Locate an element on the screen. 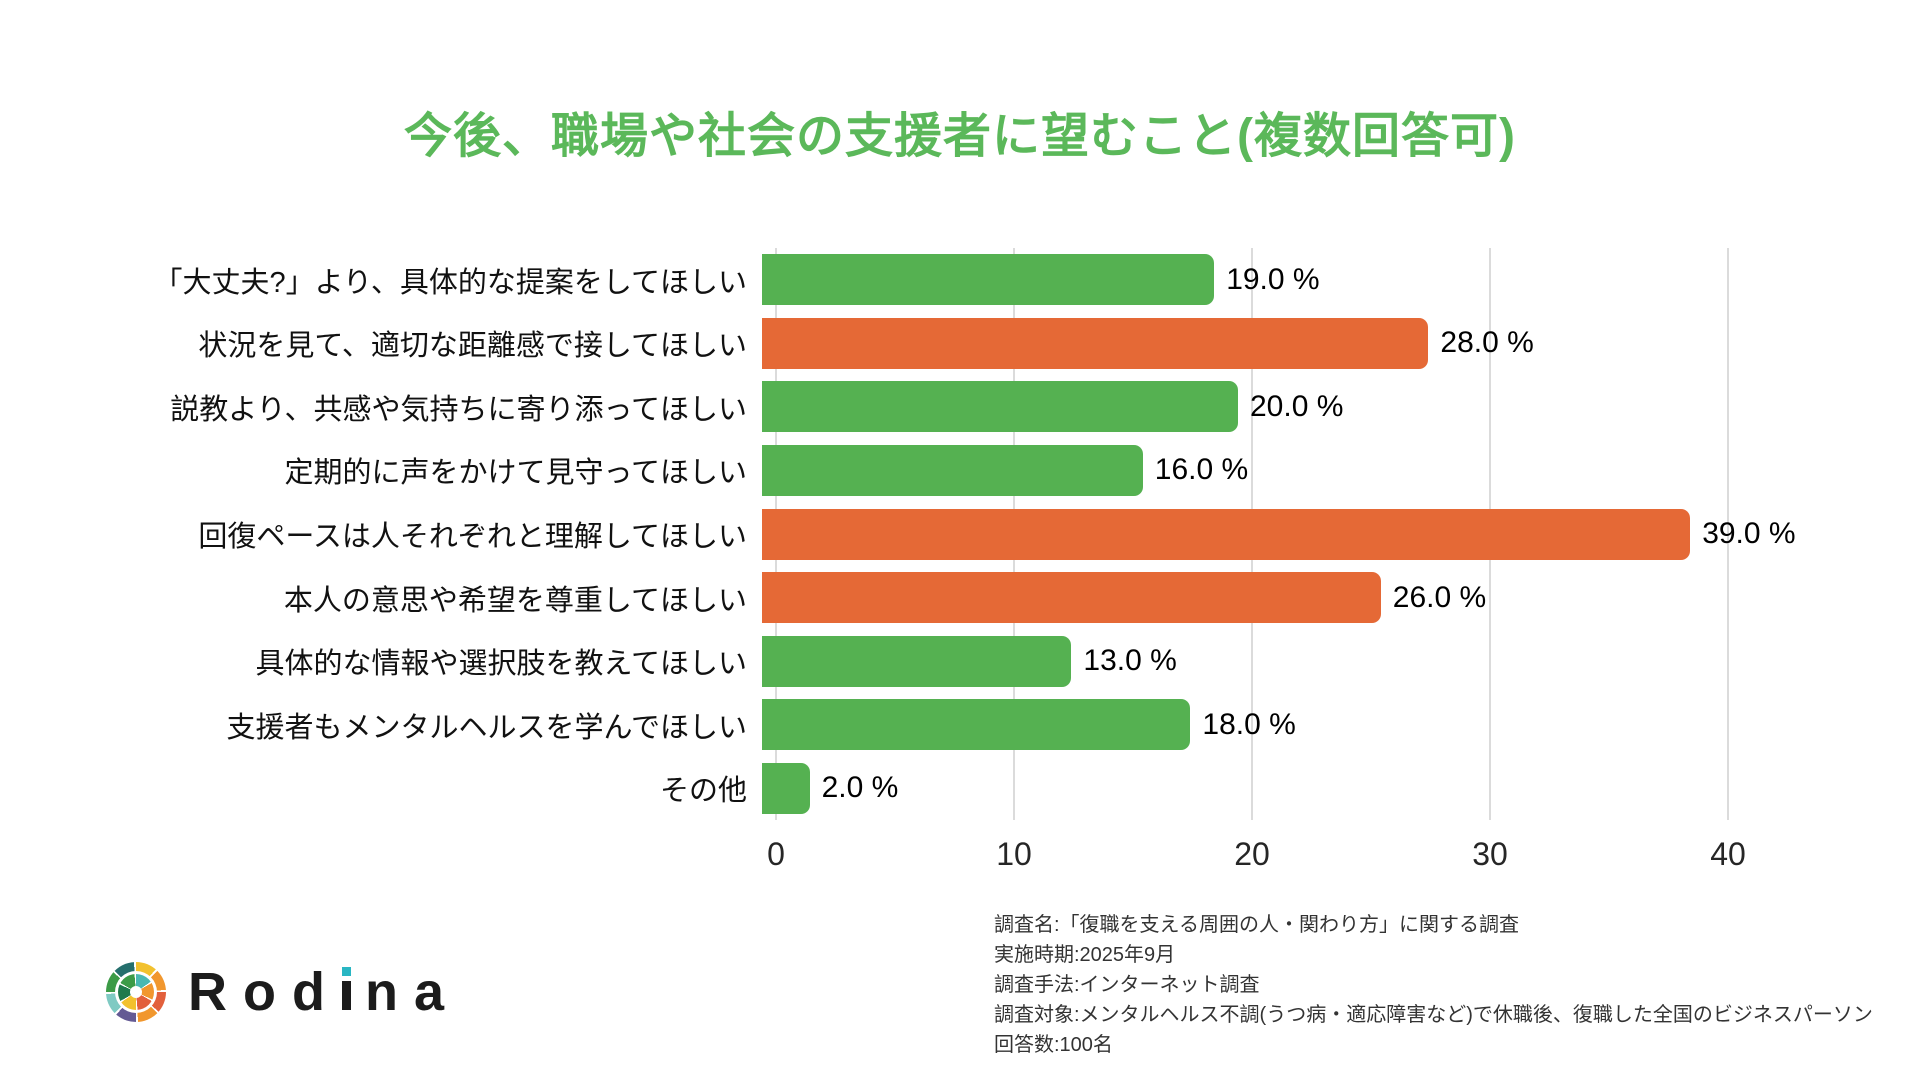  x-tick-label: 10 is located at coordinates (1014, 854).